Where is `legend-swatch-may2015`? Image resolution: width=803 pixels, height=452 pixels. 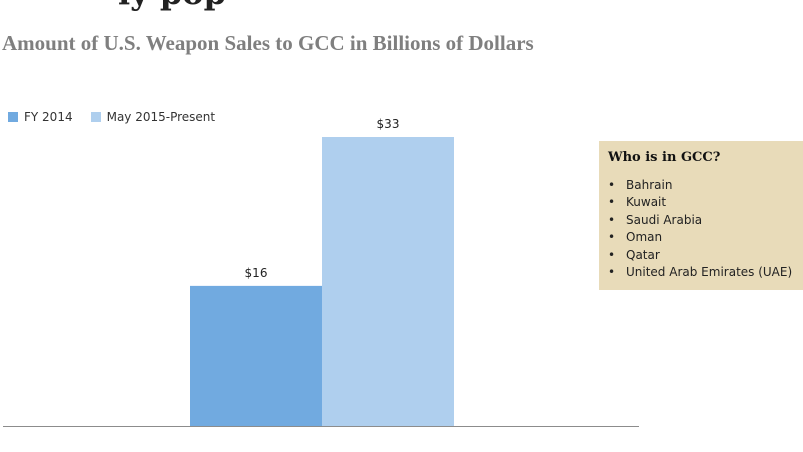
legend-swatch-may2015 is located at coordinates (95, 117).